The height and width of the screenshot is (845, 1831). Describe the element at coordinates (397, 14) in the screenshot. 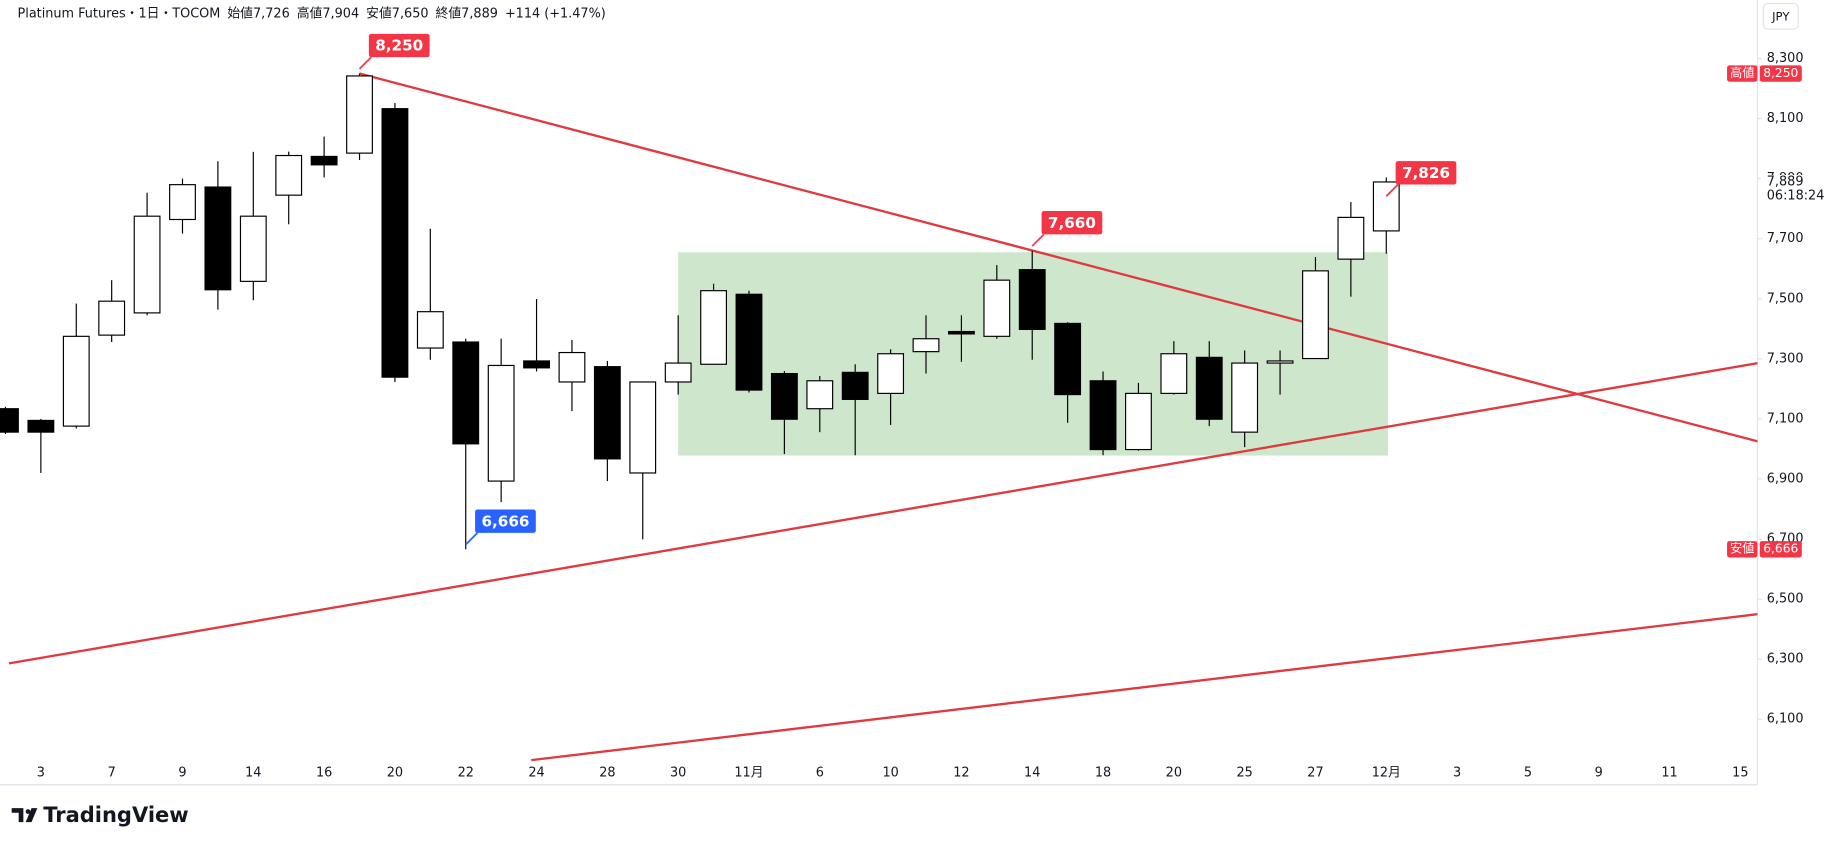

I see `header-item: 安値7,650` at that location.